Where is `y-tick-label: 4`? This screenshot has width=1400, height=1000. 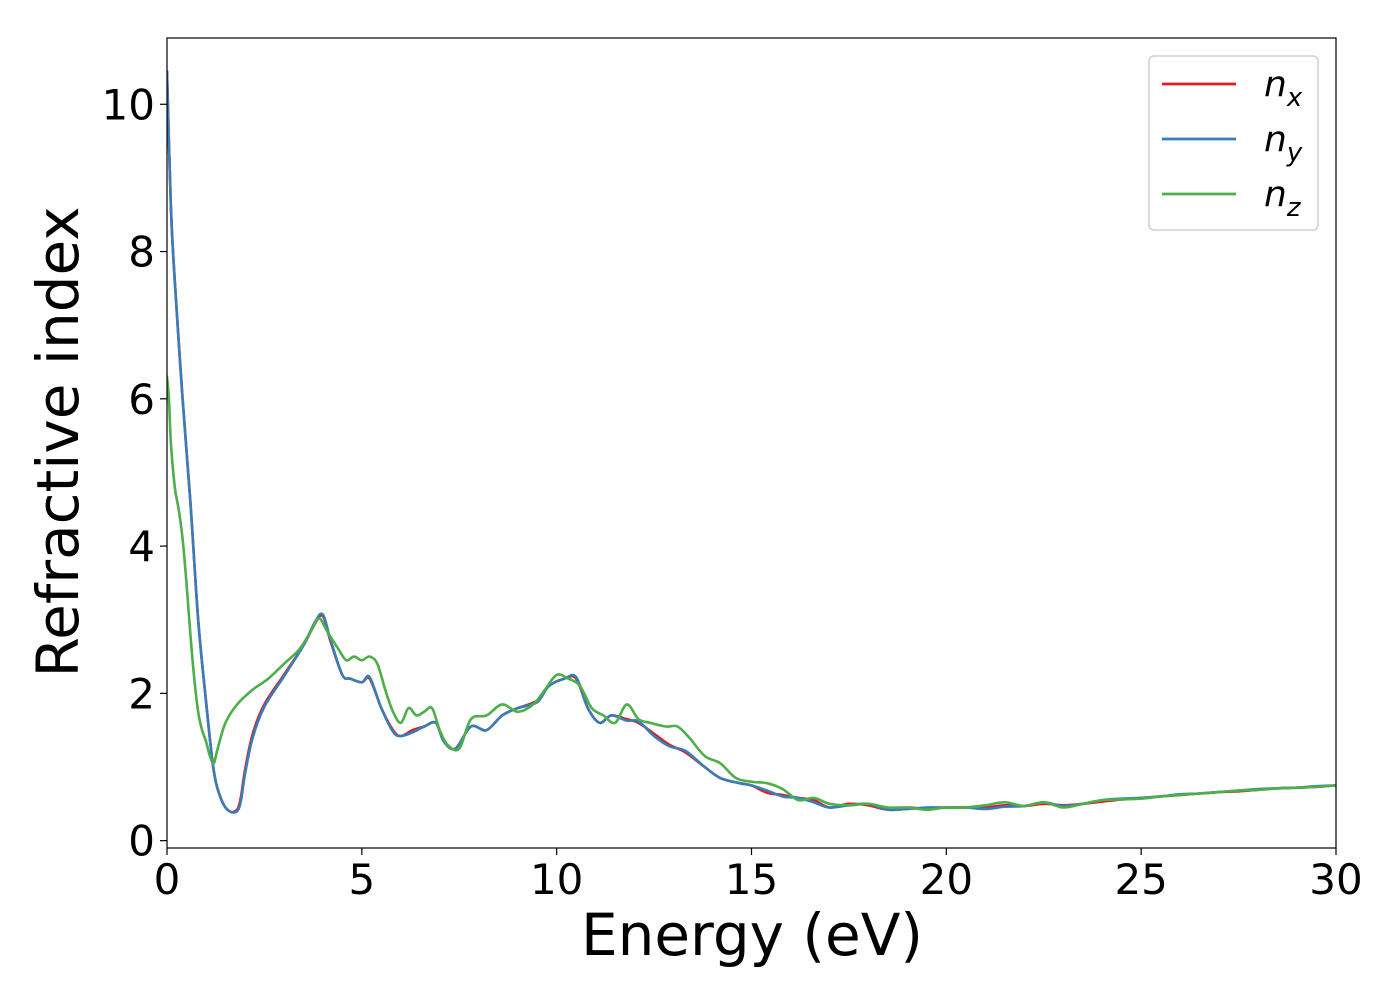
y-tick-label: 4 is located at coordinates (141, 546).